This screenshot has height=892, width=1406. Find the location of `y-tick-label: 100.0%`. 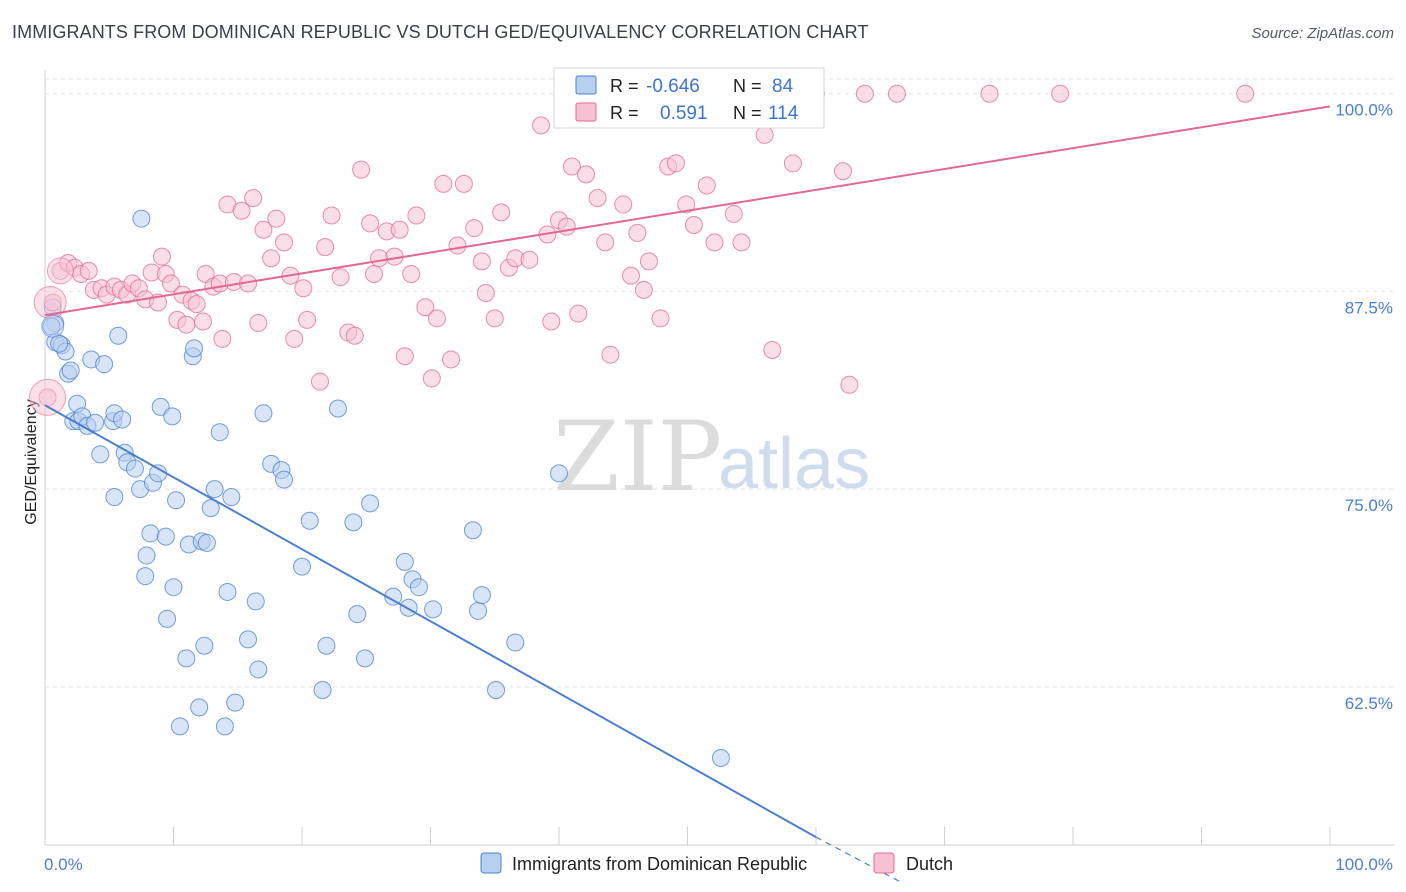

y-tick-label: 100.0% is located at coordinates (1364, 110).